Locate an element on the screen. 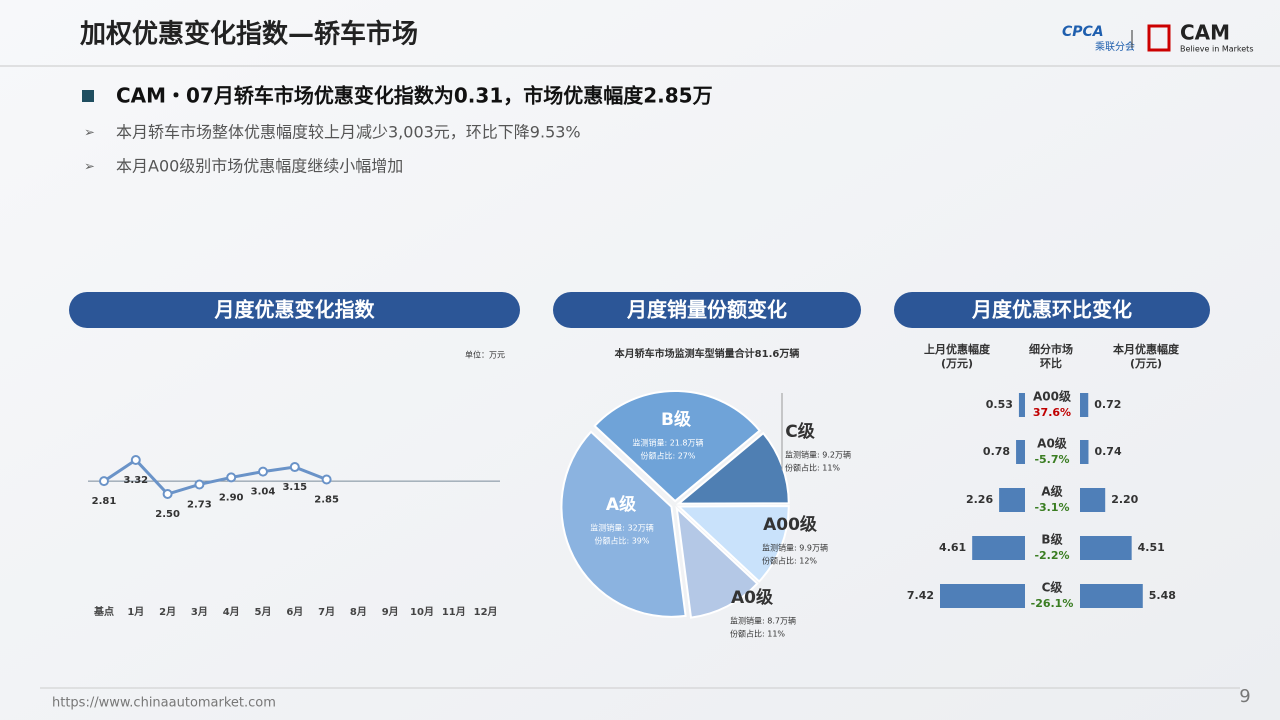  x-tick-label: 1月 is located at coordinates (135, 612).